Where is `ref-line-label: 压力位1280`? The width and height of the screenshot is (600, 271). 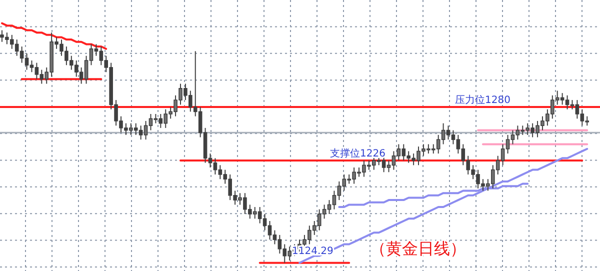 ref-line-label: 压力位1280 is located at coordinates (482, 100).